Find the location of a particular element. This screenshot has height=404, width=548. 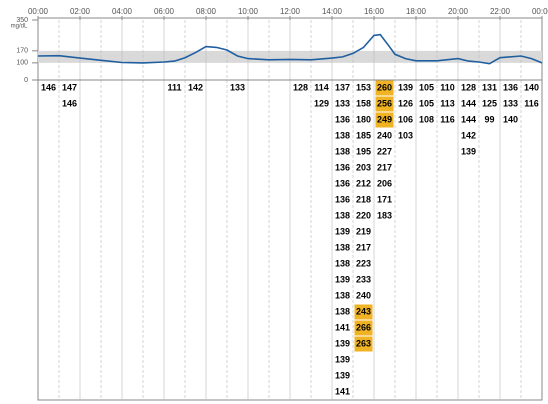

reading: 106 is located at coordinates (405, 119).